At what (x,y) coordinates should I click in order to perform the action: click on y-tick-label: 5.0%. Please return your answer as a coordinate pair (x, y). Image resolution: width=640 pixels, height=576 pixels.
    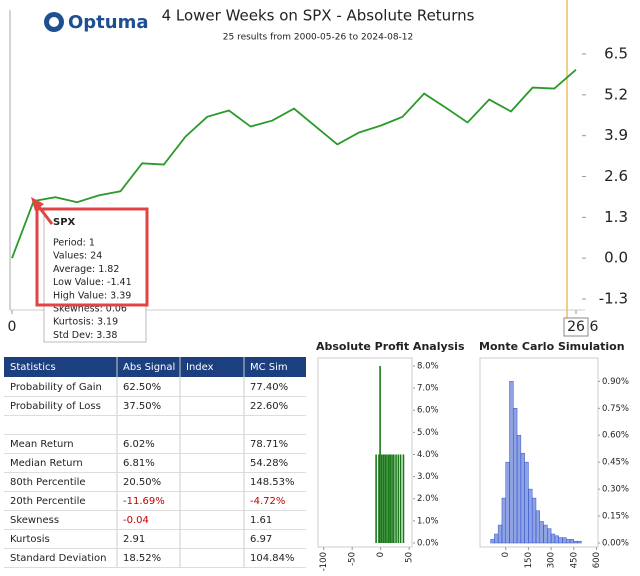
    Looking at the image, I should click on (428, 433).